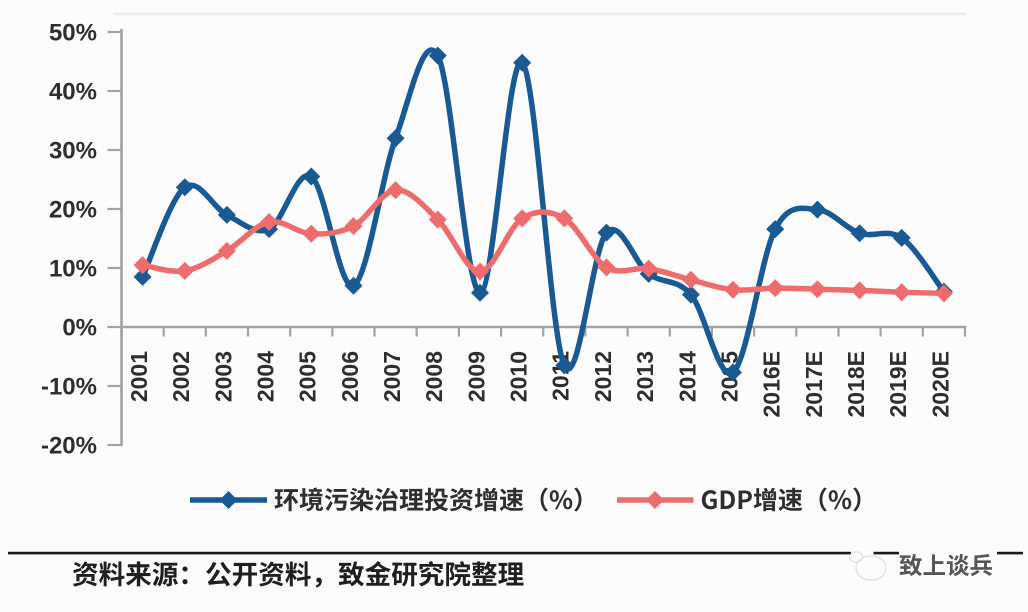  I want to click on svg-text: 2004, so click(266, 376).